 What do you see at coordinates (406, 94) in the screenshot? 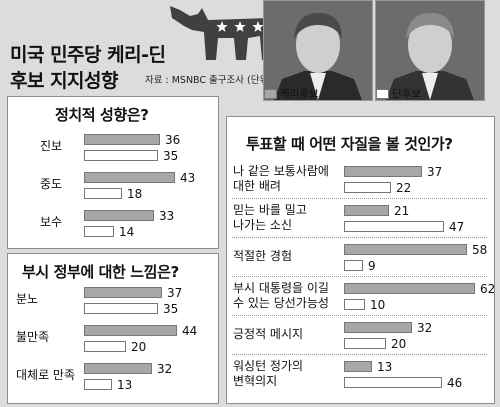
I see `legend-dean-label: 딘후보` at bounding box center [406, 94].